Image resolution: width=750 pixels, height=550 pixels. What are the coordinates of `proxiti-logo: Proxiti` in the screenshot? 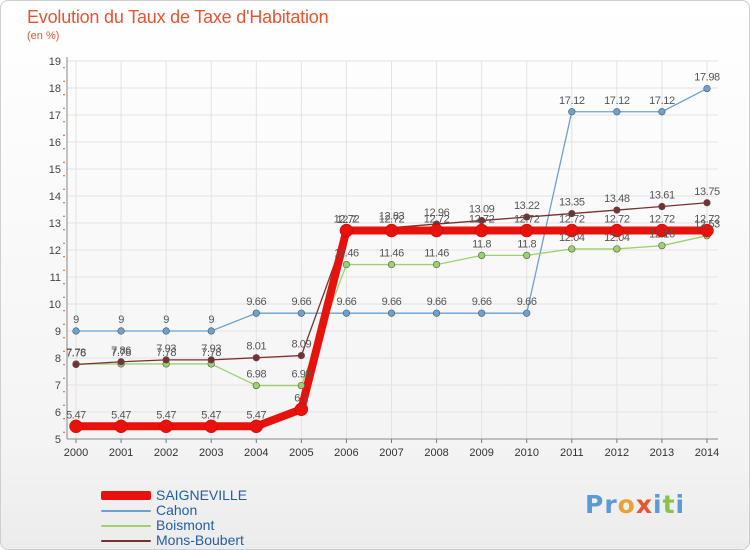 It's located at (635, 504).